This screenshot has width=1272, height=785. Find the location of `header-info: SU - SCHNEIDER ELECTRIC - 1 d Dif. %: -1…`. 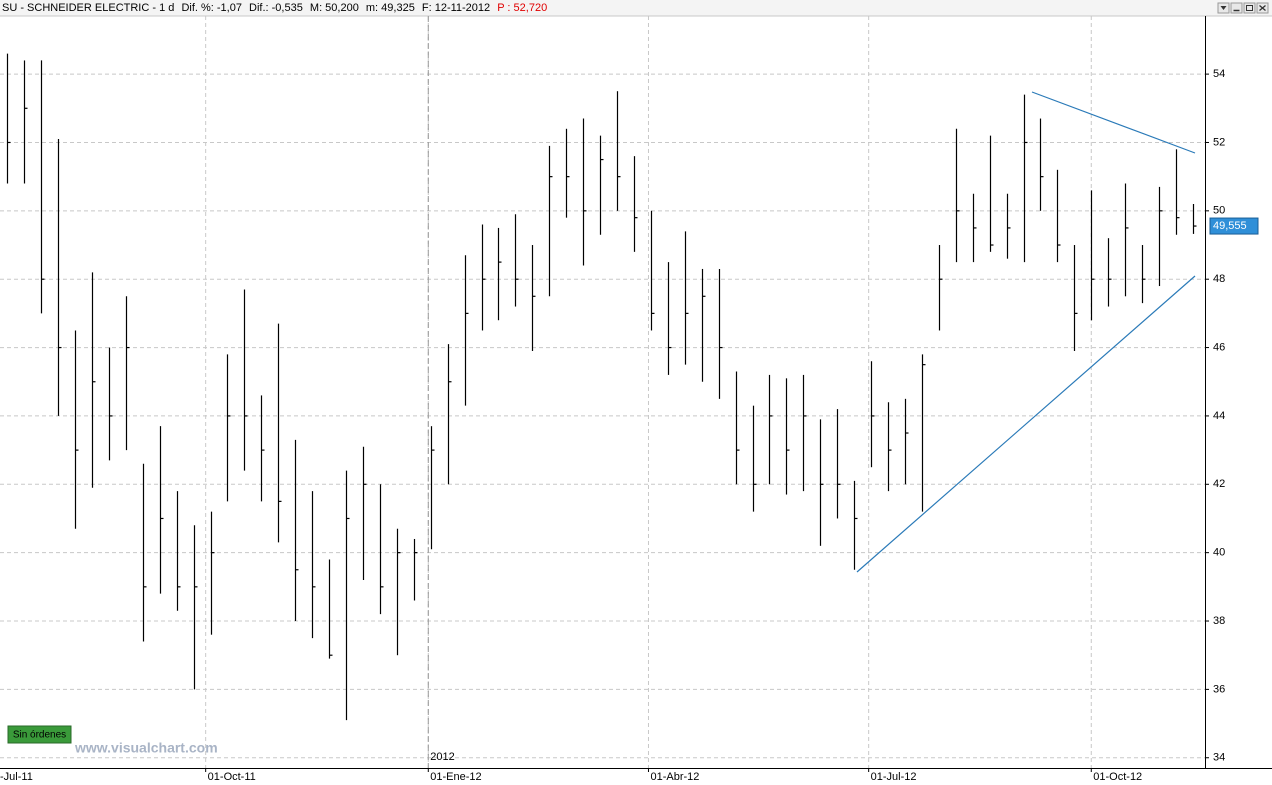

header-info: SU - SCHNEIDER ELECTRIC - 1 d Dif. %: -1… is located at coordinates (274, 8).